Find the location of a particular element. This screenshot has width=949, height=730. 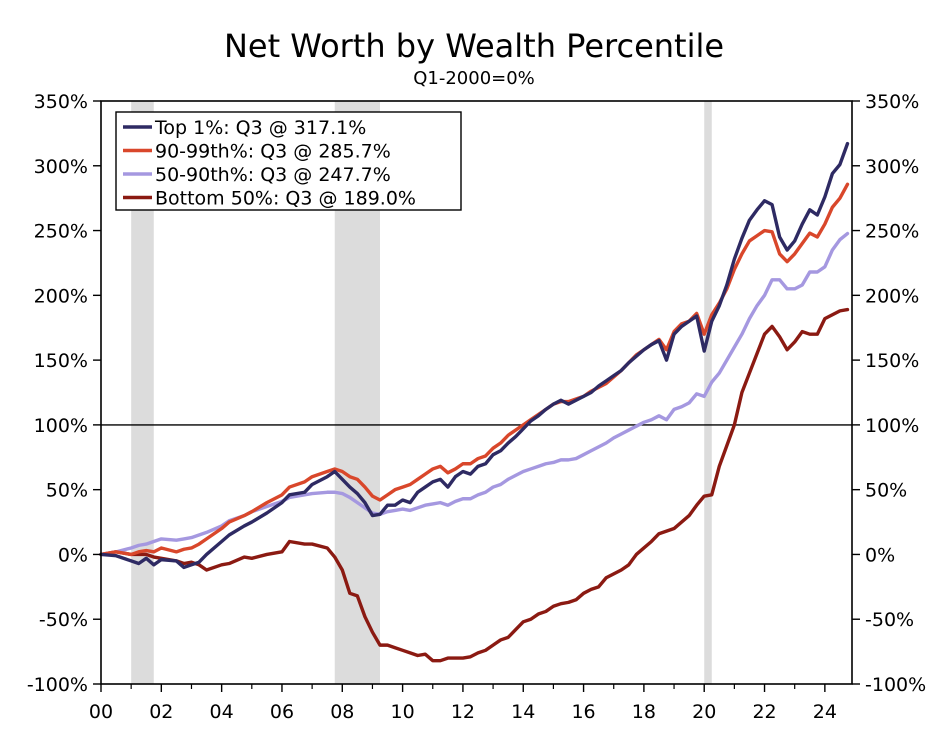

x-tick-label-6: 12 is located at coordinates (463, 712).